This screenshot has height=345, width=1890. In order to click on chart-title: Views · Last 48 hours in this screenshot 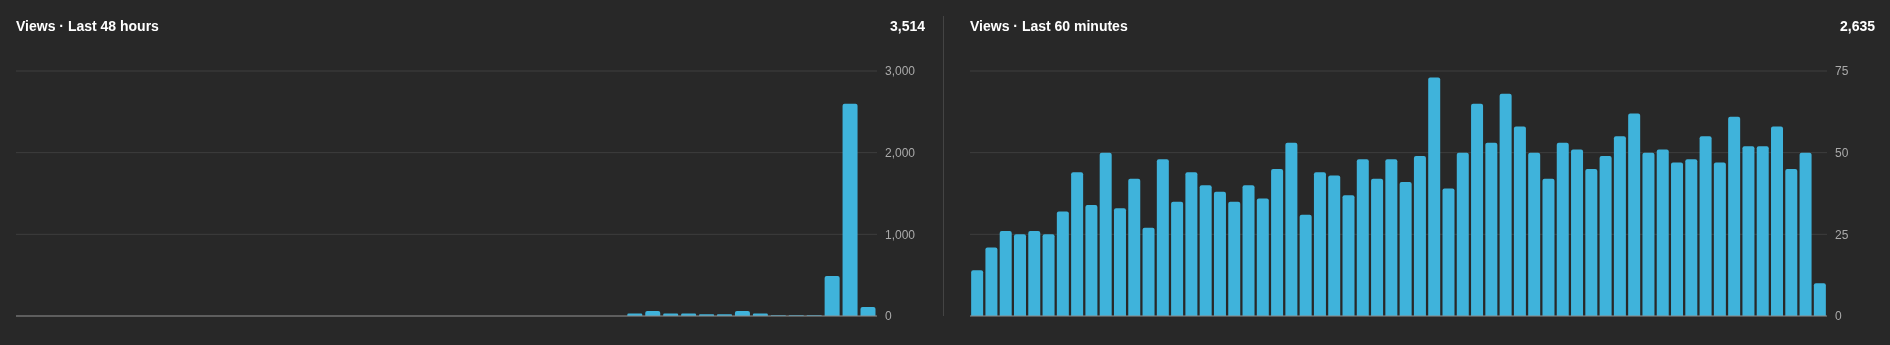, I will do `click(87, 26)`.